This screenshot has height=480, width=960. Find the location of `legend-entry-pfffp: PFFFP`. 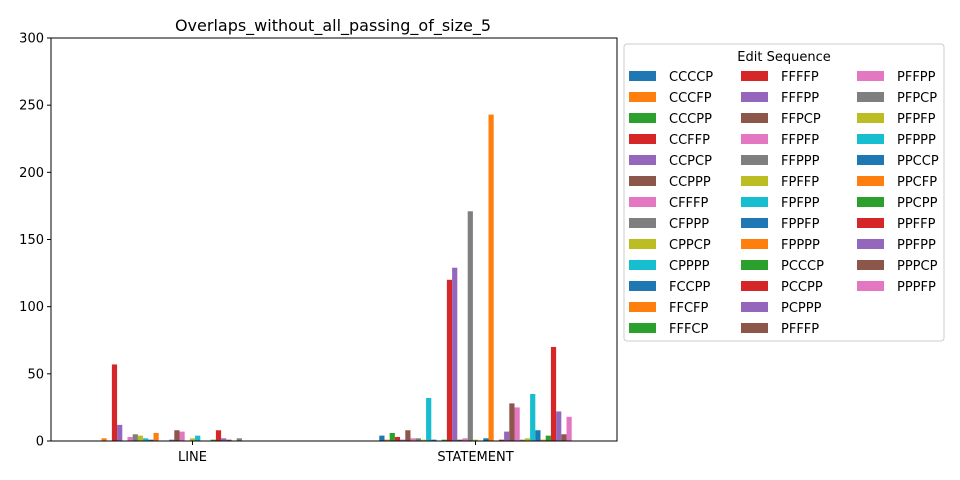

legend-entry-pfffp: PFFFP is located at coordinates (780, 329).